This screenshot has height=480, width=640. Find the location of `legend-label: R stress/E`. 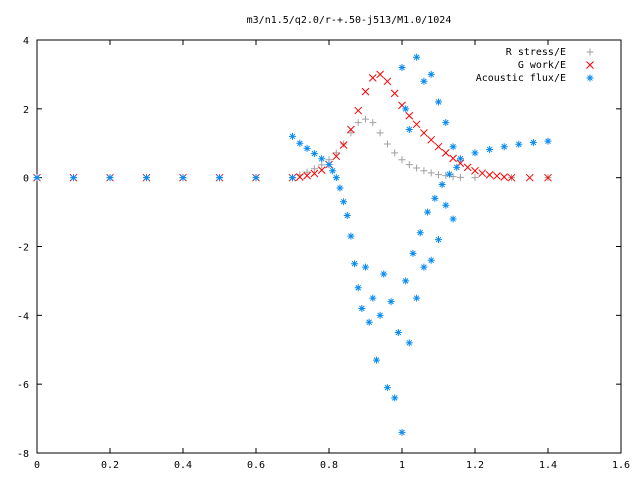

legend-label: R stress/E is located at coordinates (536, 52).